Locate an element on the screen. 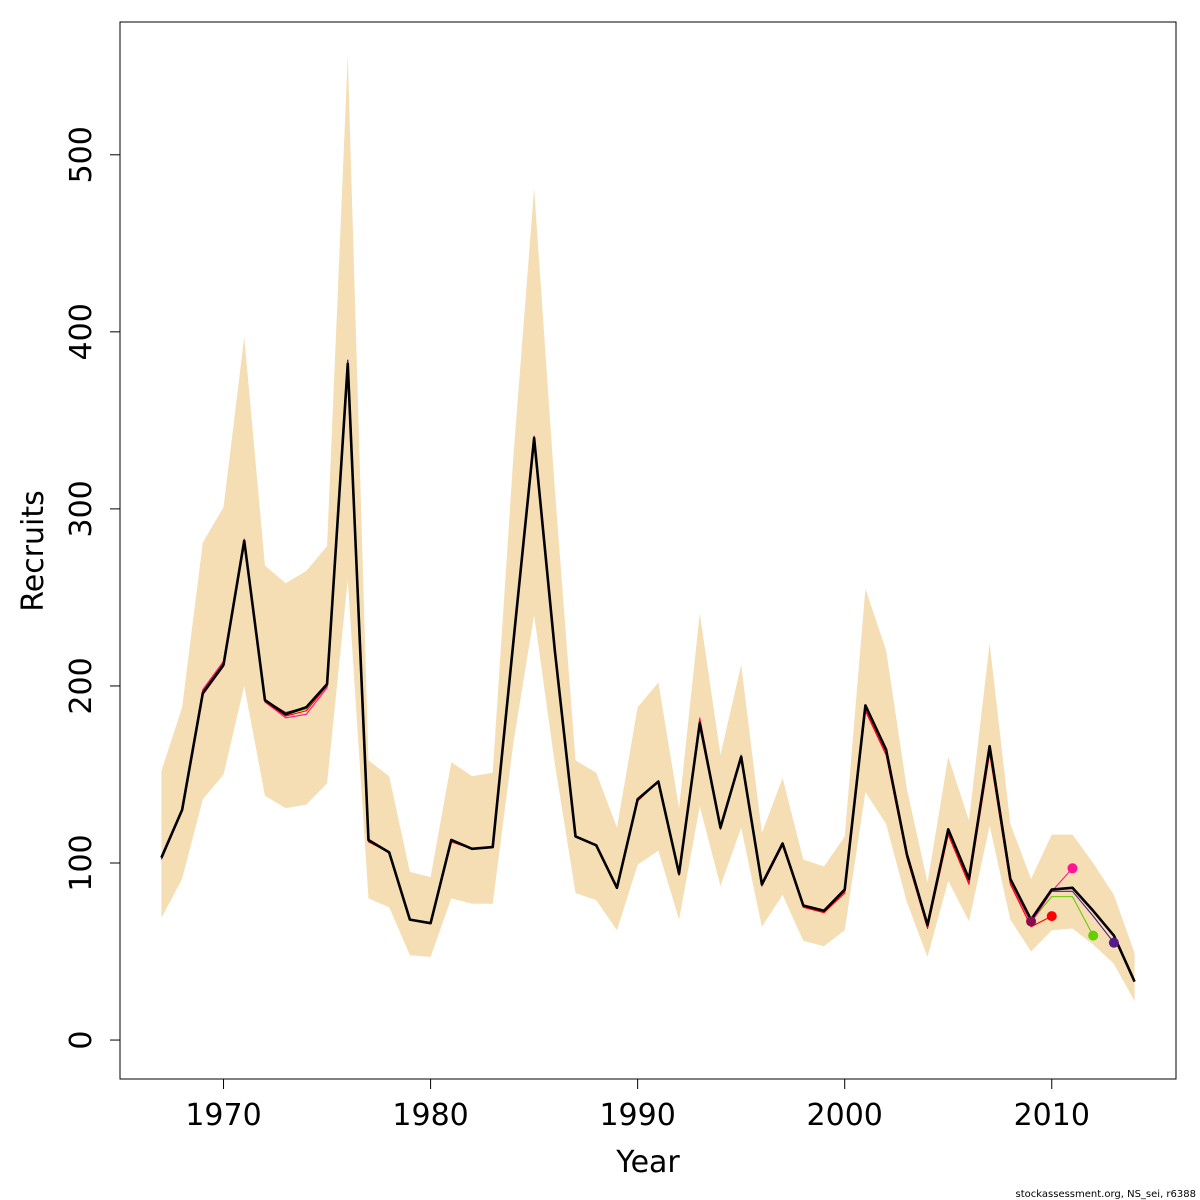  y-tick-label-0: 0 is located at coordinates (81, 1040).